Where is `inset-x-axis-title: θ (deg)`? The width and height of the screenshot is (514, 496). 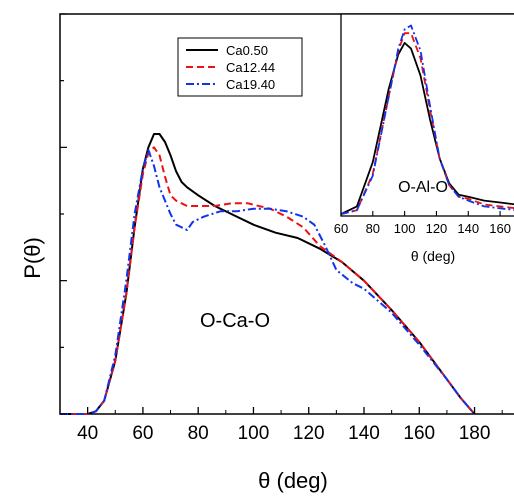
inset-x-axis-title: θ (deg) is located at coordinates (433, 256).